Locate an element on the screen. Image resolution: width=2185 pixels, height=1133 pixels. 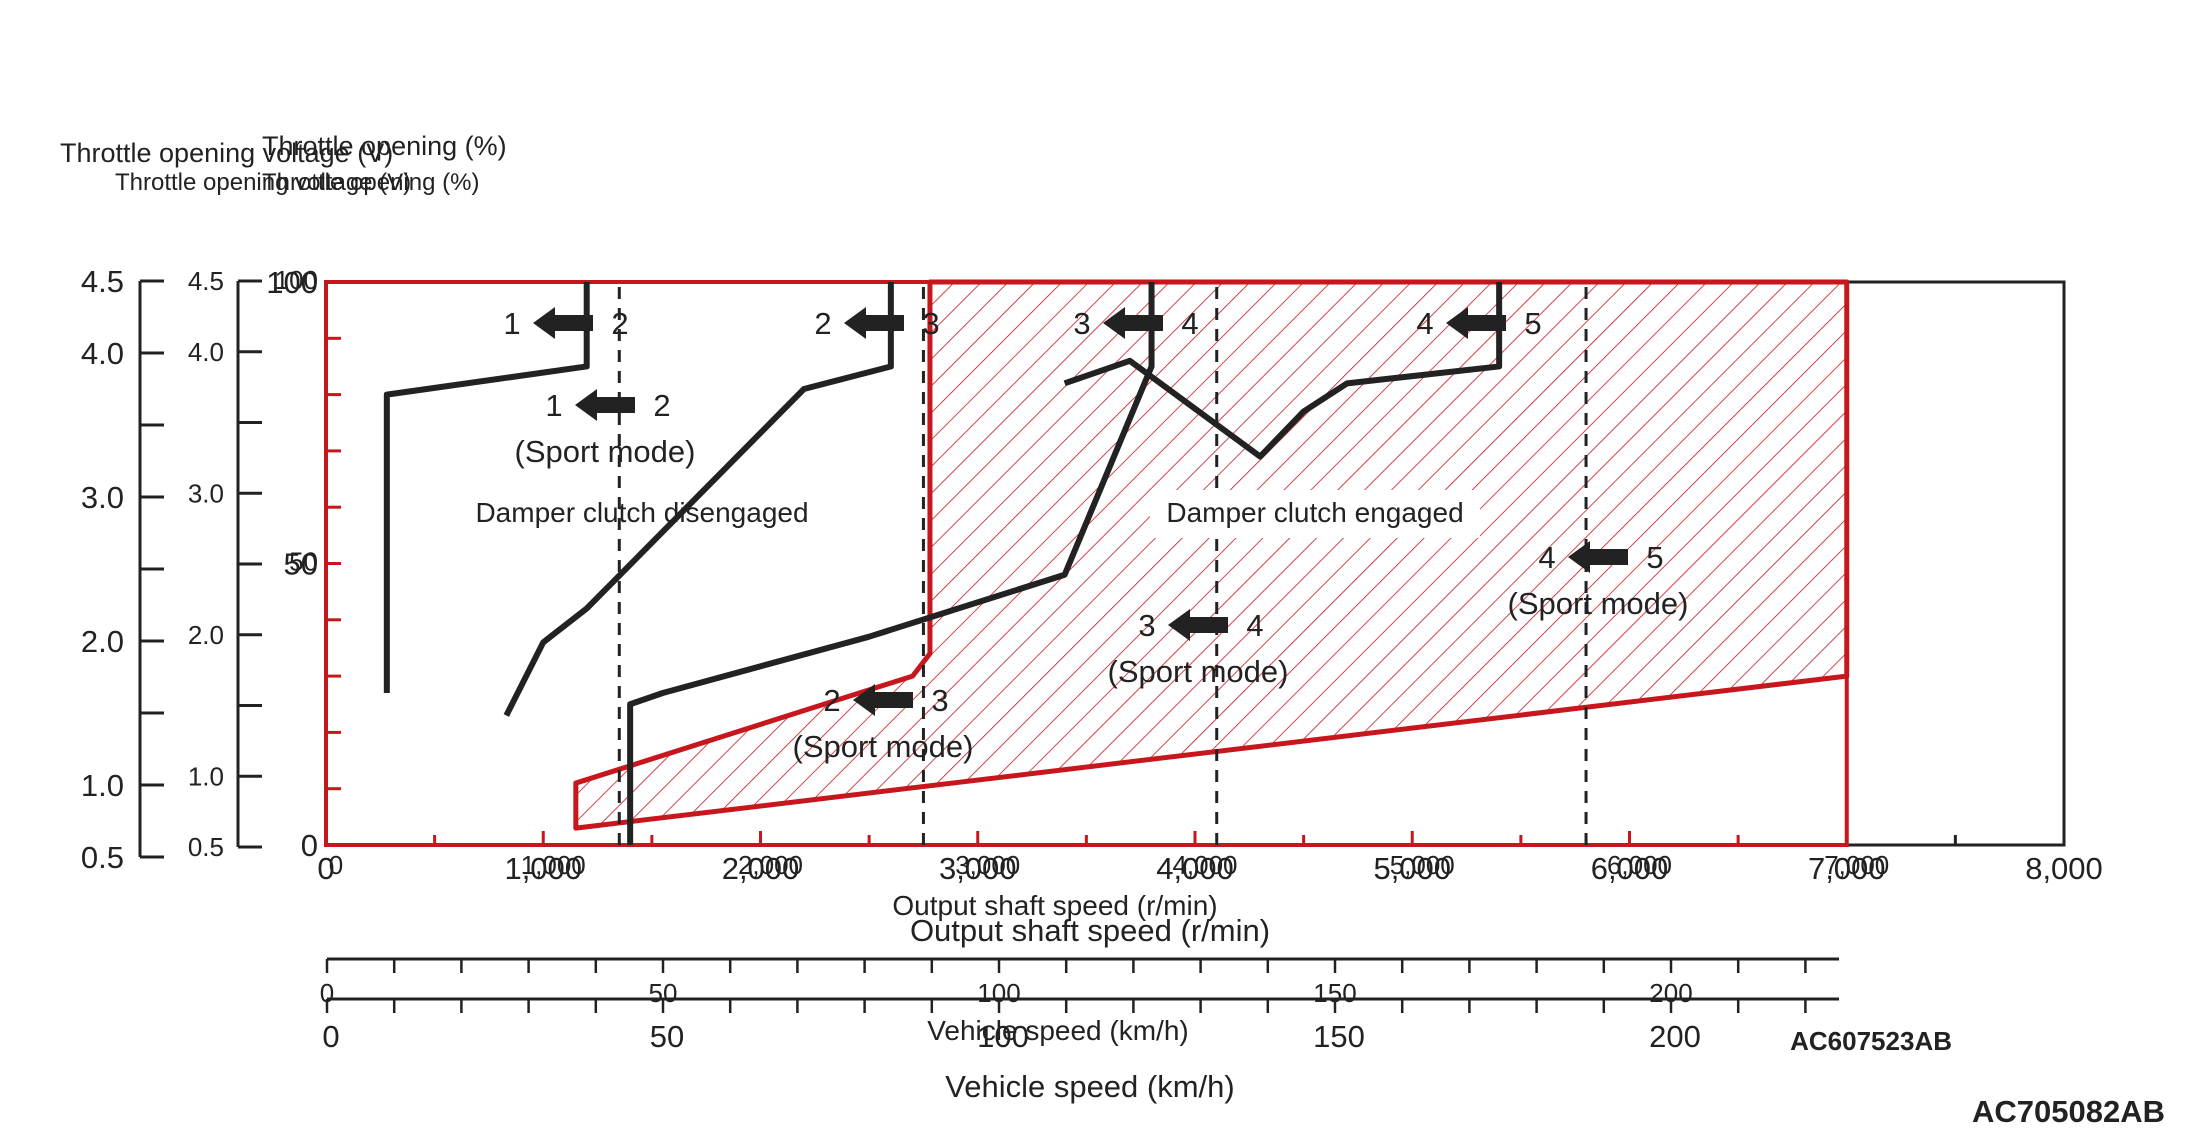
voltage-tick-label-inner: 4.0 is located at coordinates (206, 352).